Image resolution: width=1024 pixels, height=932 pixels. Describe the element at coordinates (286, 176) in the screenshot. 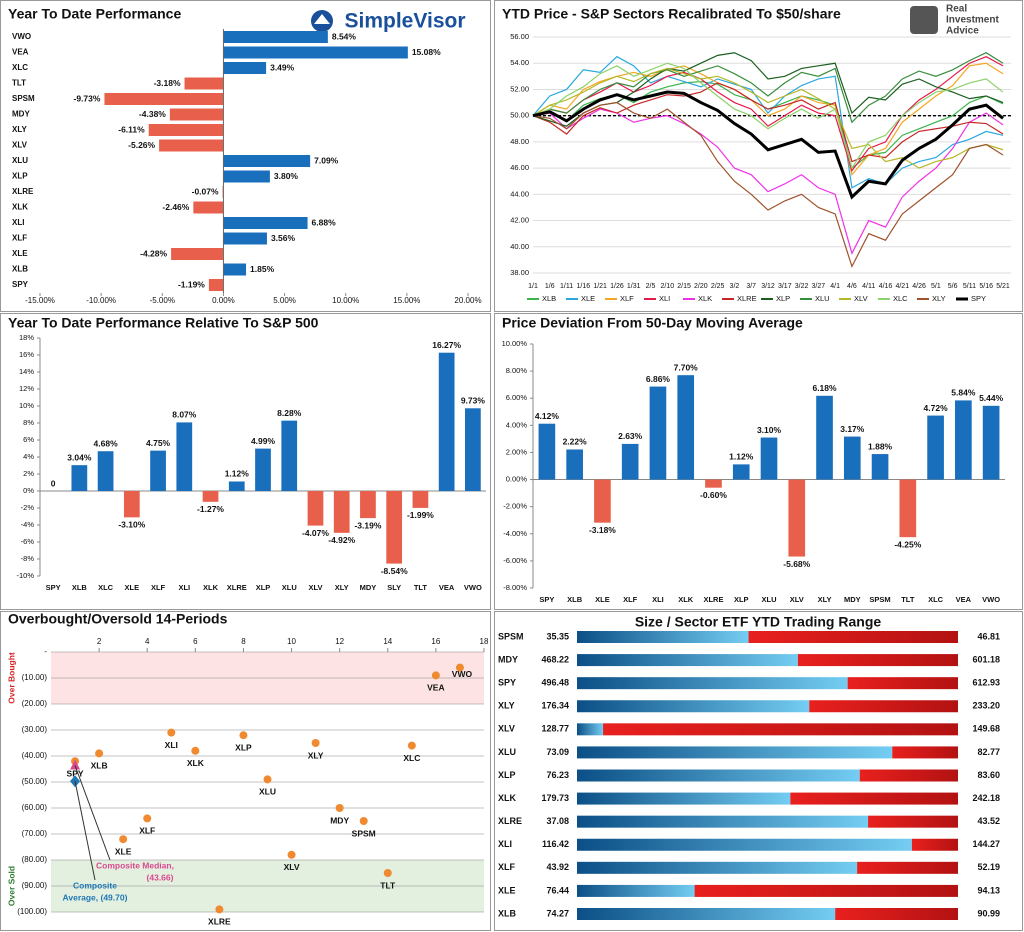

I see `value-label: 3.80%` at that location.